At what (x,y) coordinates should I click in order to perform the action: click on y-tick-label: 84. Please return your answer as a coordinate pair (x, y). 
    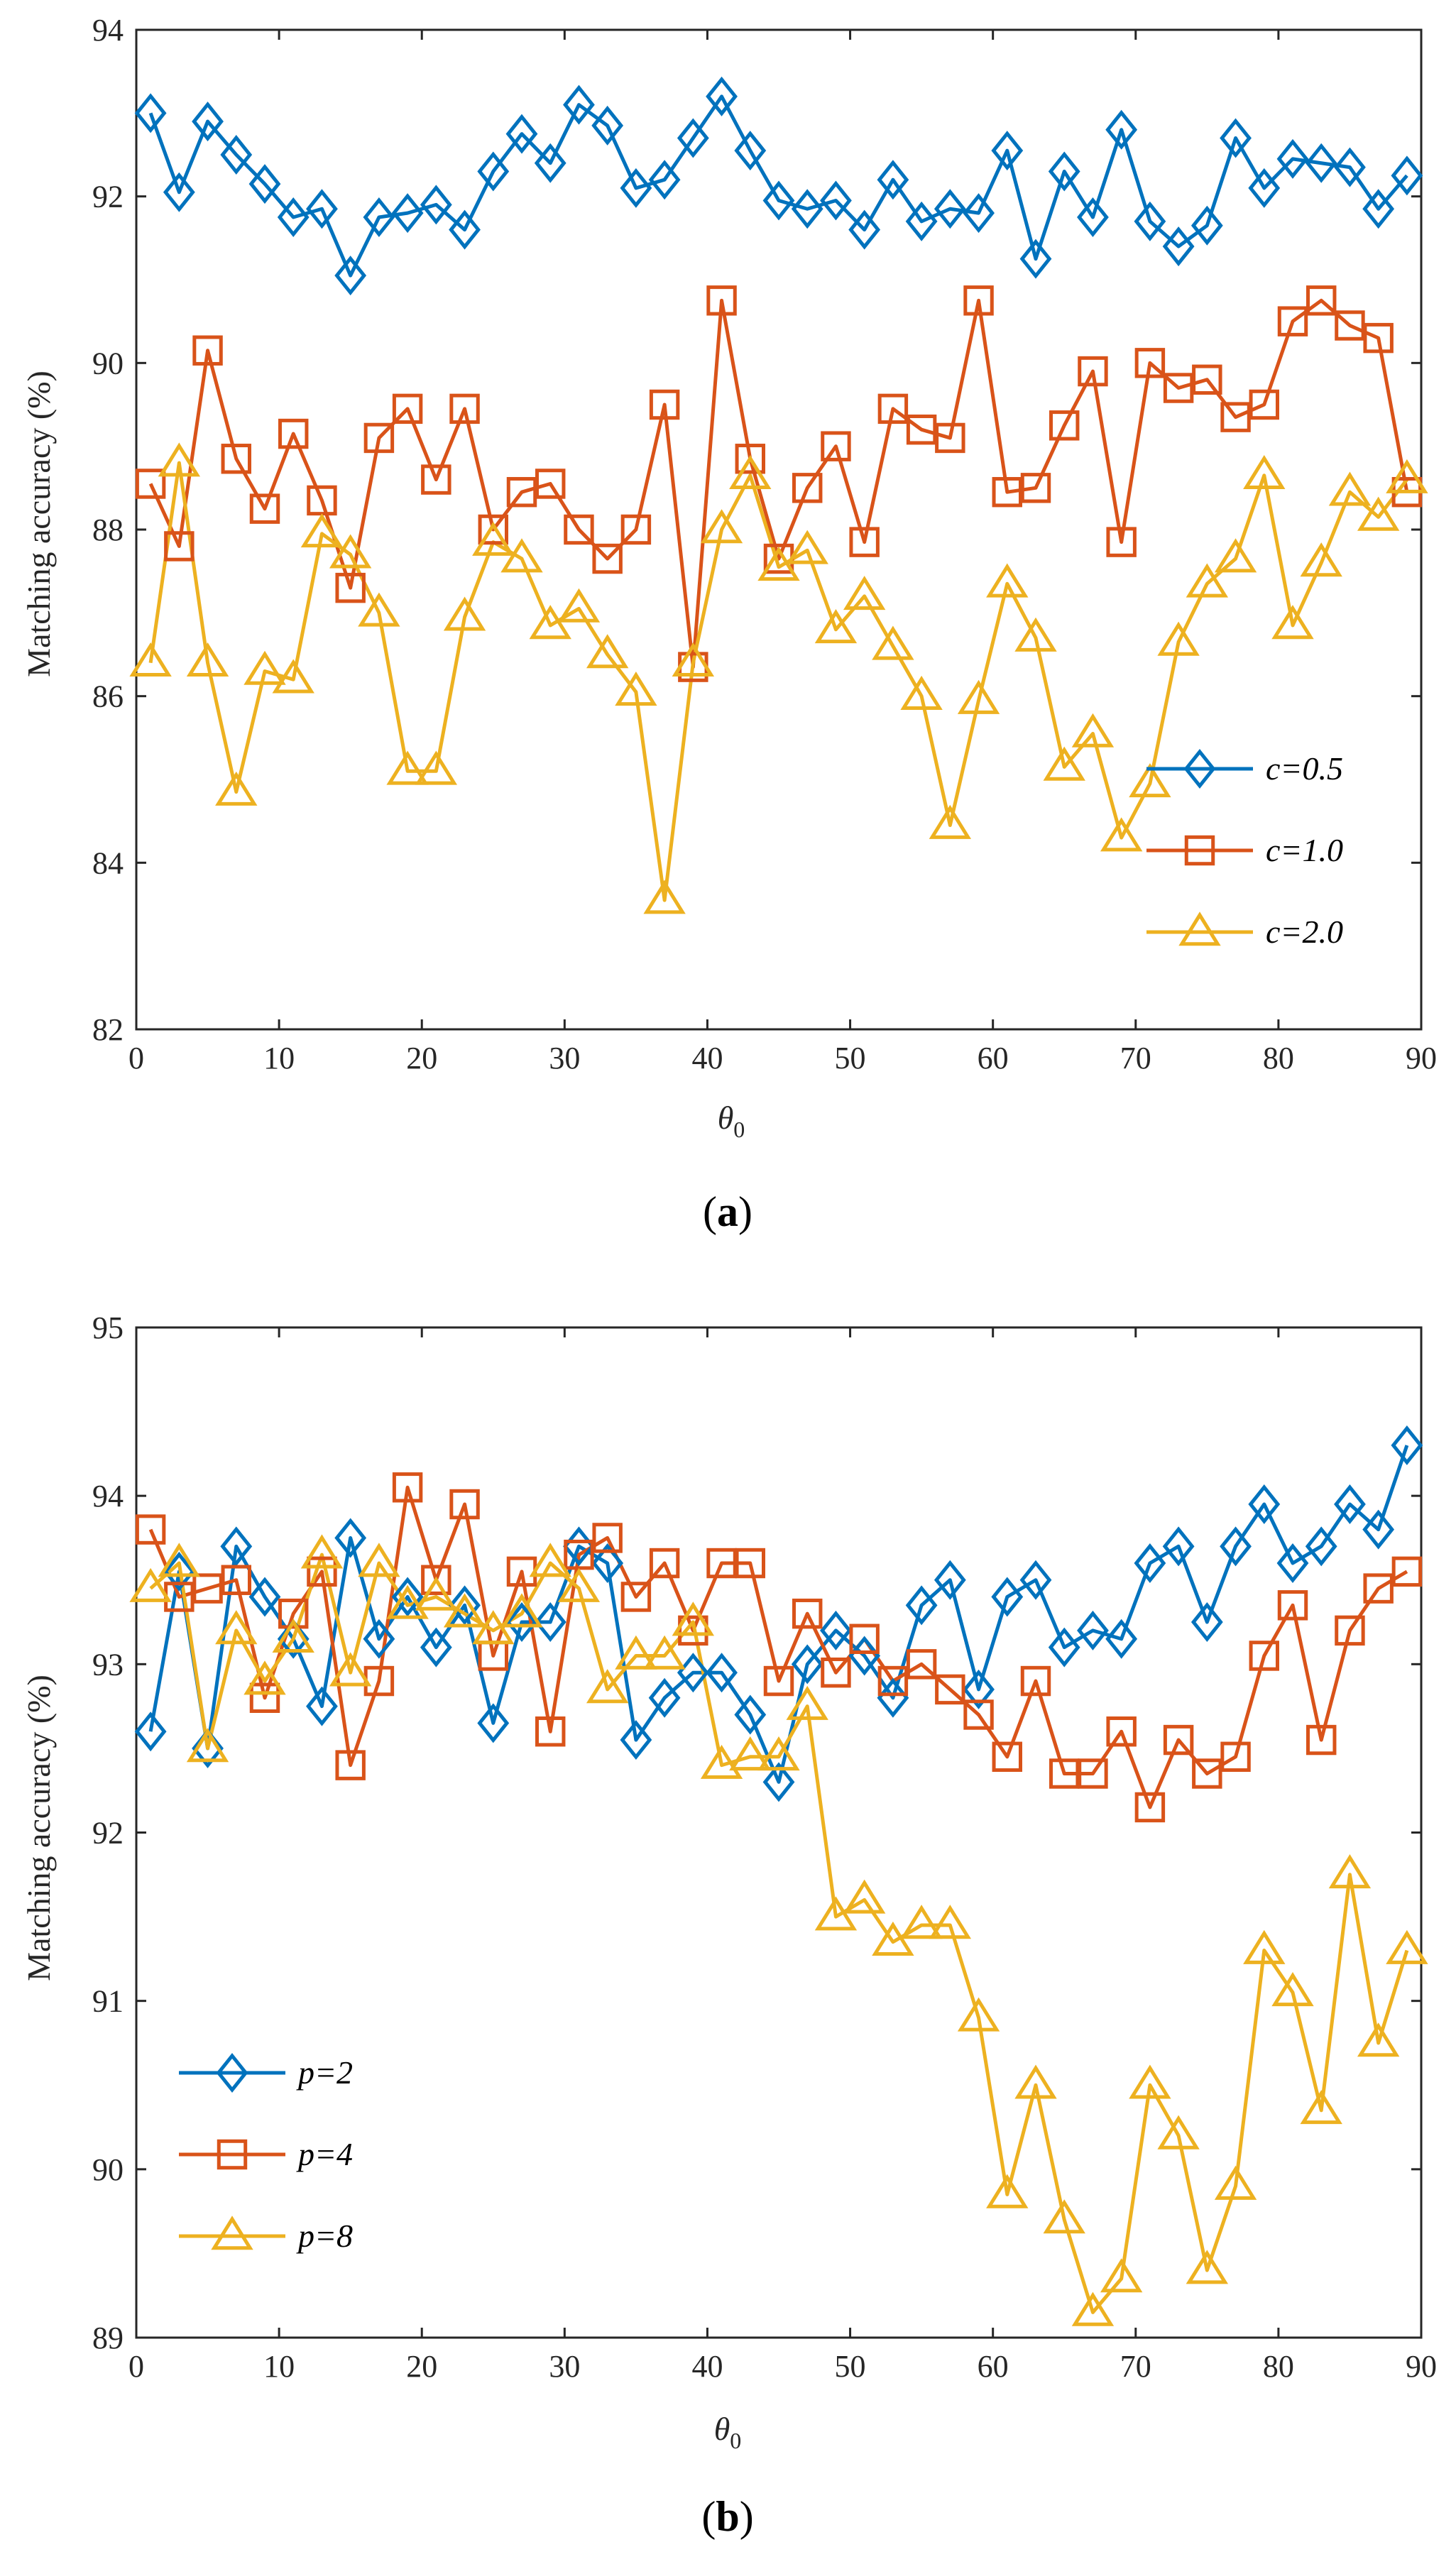
    Looking at the image, I should click on (108, 863).